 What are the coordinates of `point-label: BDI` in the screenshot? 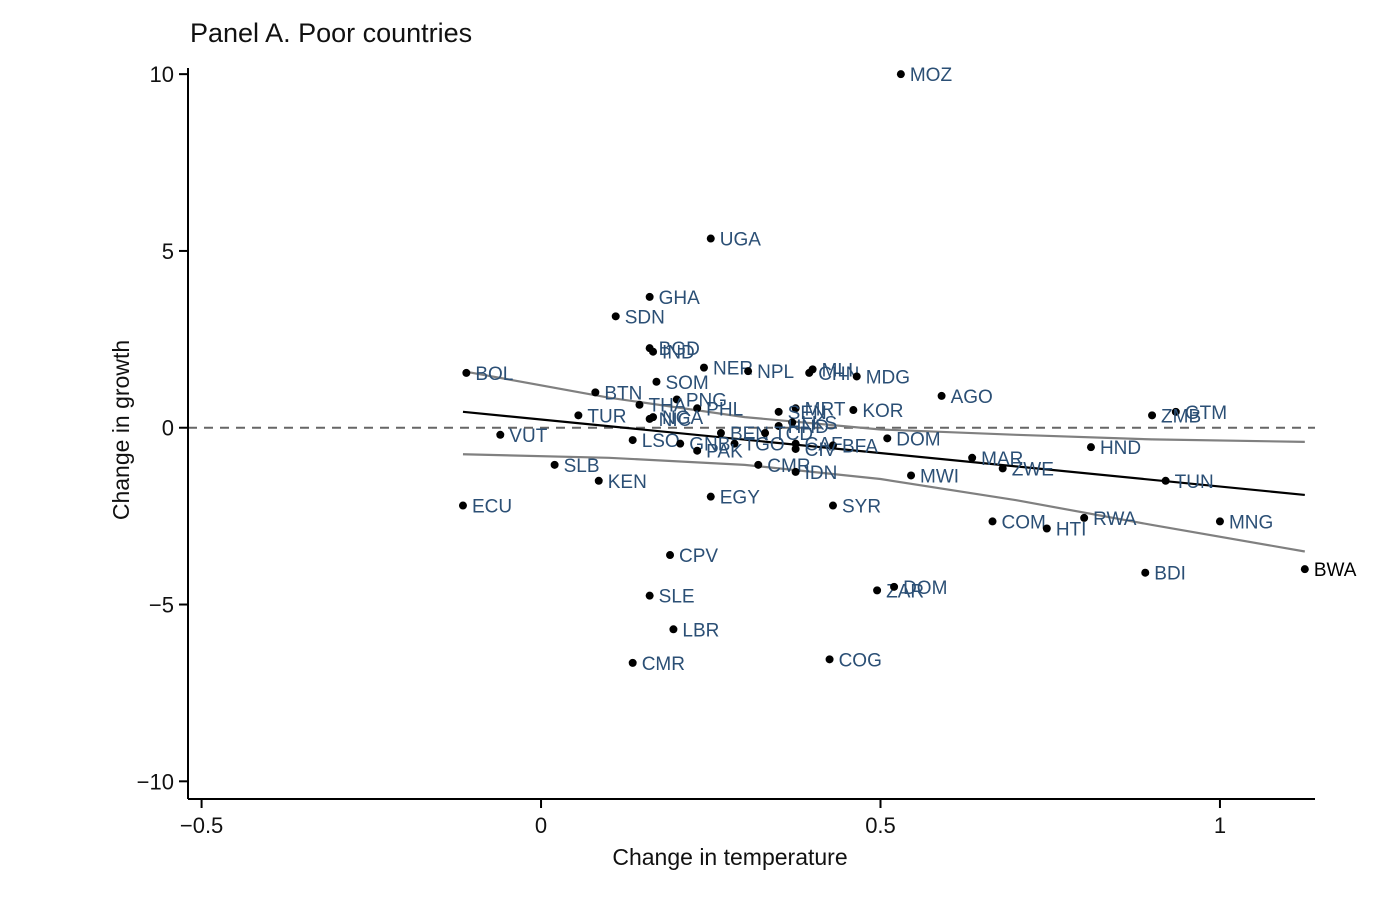 It's located at (1170, 574).